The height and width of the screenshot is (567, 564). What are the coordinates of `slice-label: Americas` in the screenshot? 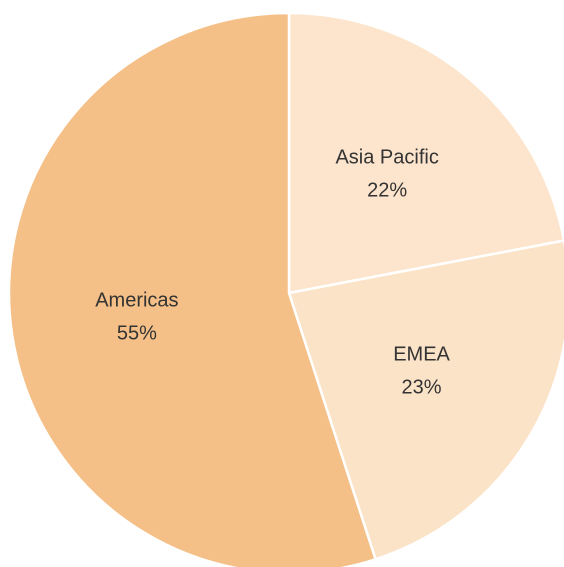 It's located at (136, 300).